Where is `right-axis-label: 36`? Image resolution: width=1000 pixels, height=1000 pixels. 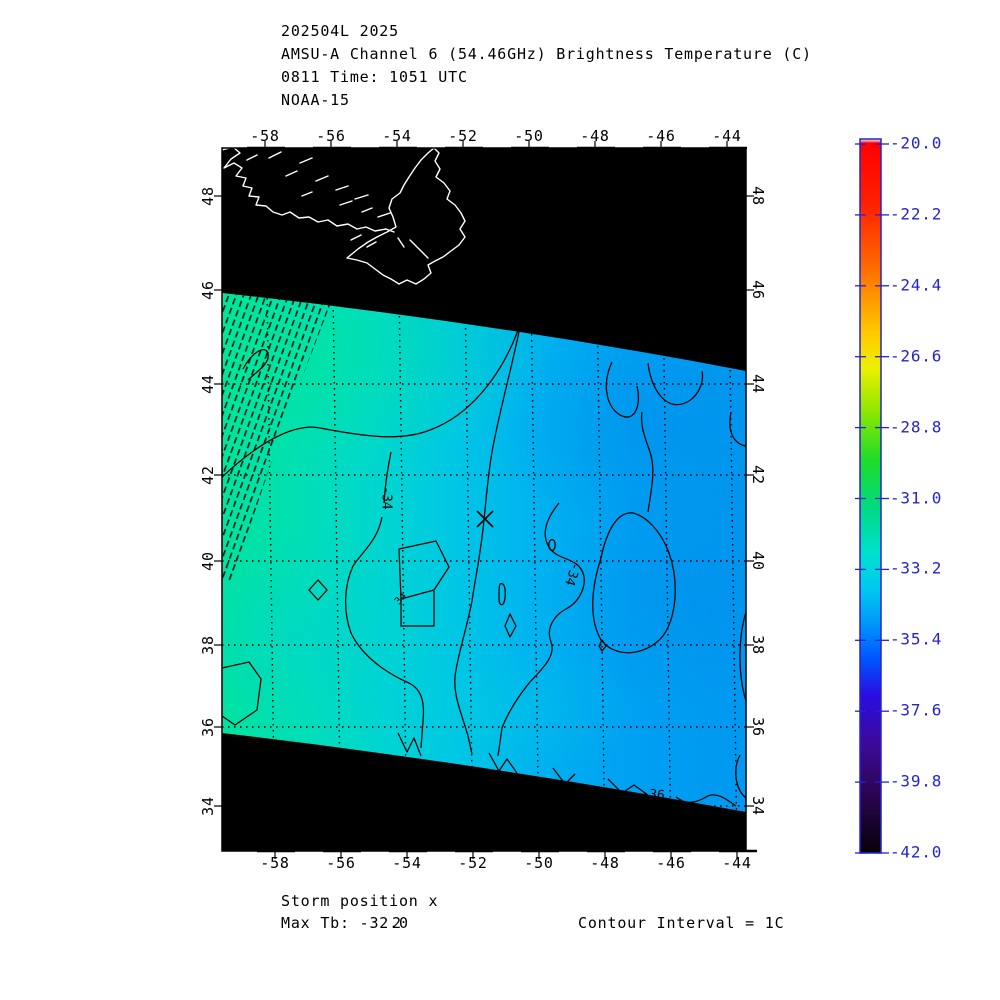
right-axis-label: 36 is located at coordinates (758, 727).